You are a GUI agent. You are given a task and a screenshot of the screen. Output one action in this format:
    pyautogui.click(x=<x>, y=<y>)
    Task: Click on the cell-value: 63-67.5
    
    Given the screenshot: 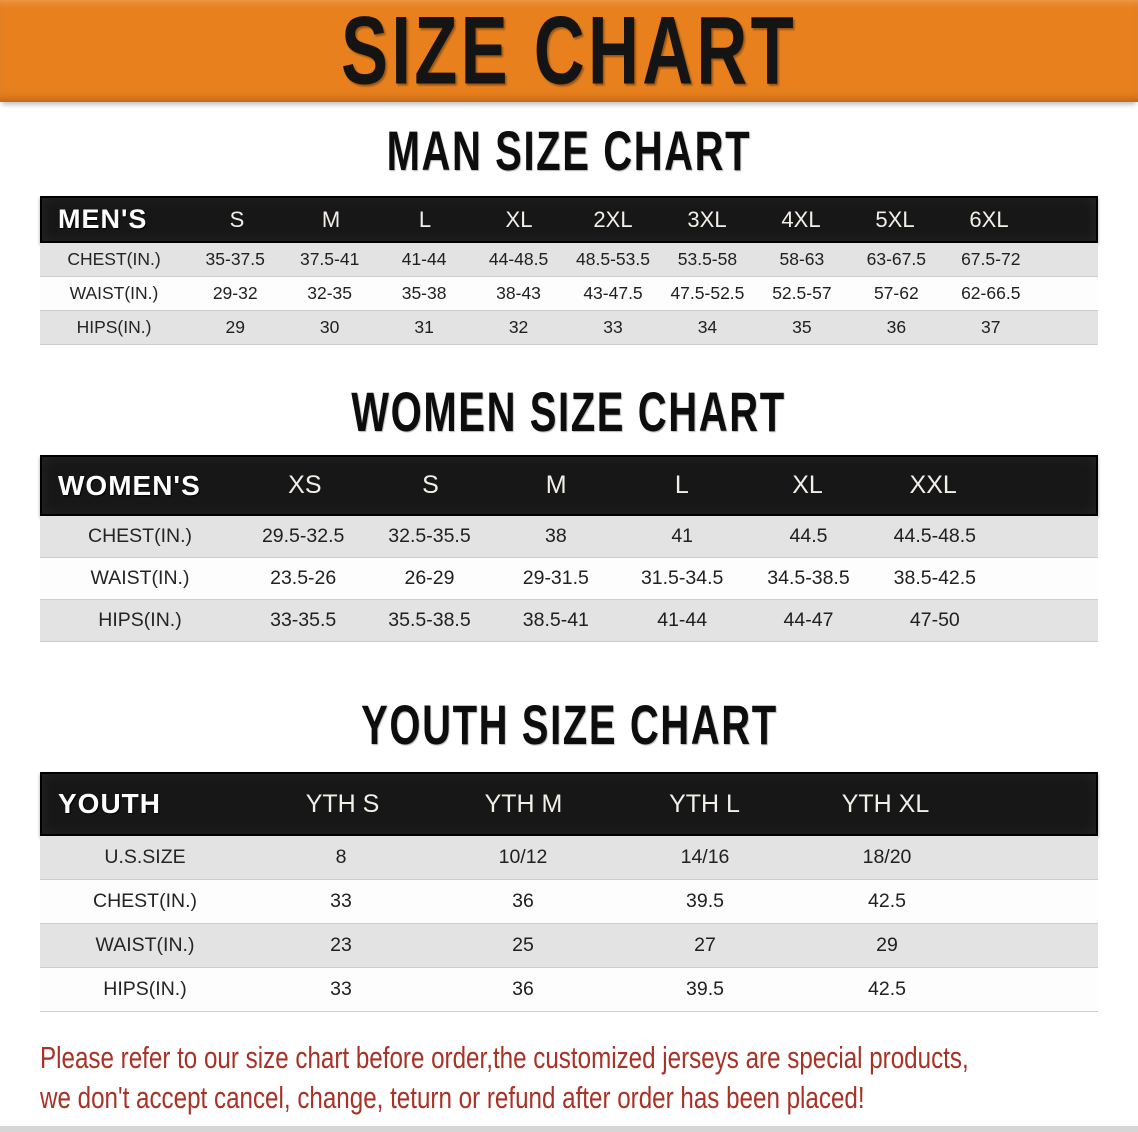 What is the action you would take?
    pyautogui.click(x=896, y=259)
    